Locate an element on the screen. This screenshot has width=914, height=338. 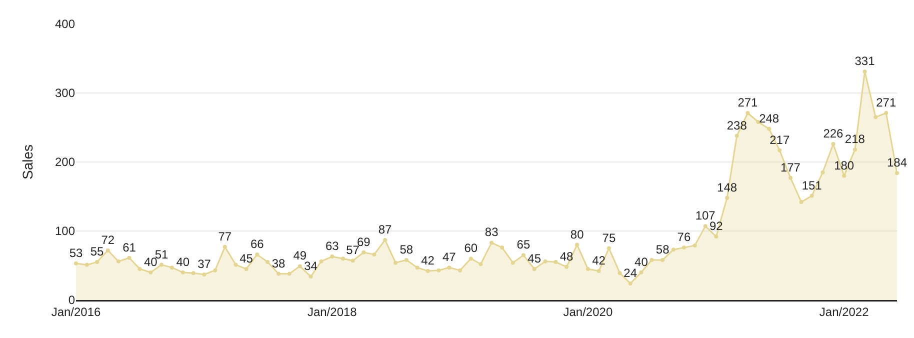
data-label: 151 is located at coordinates (812, 185).